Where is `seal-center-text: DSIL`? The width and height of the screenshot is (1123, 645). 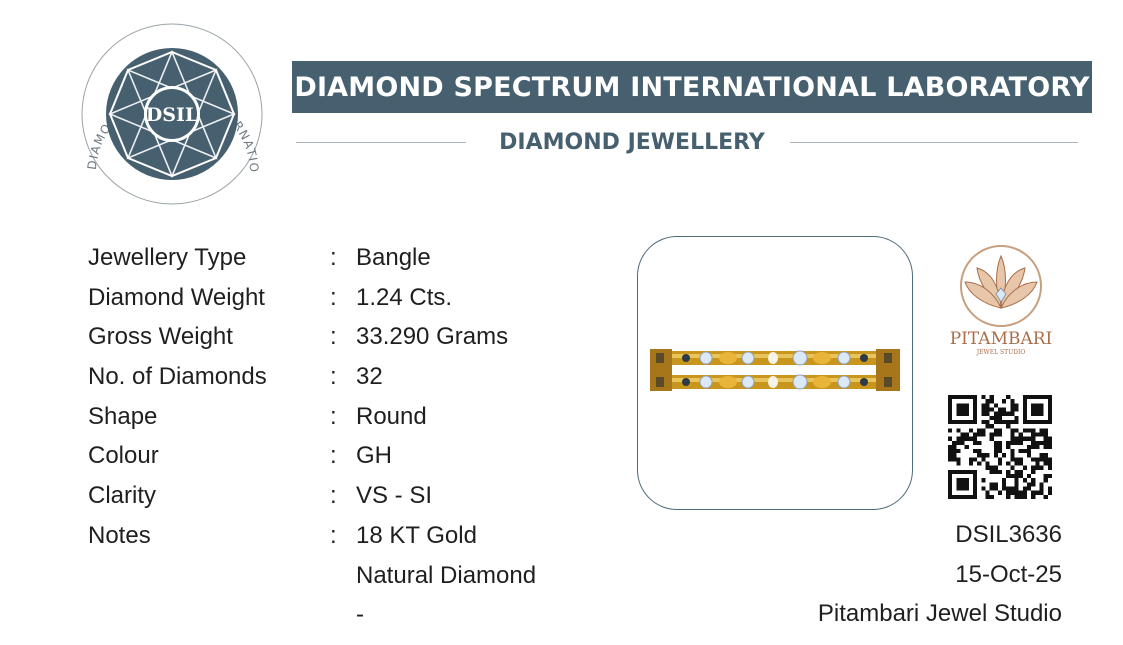
seal-center-text: DSIL is located at coordinates (172, 115).